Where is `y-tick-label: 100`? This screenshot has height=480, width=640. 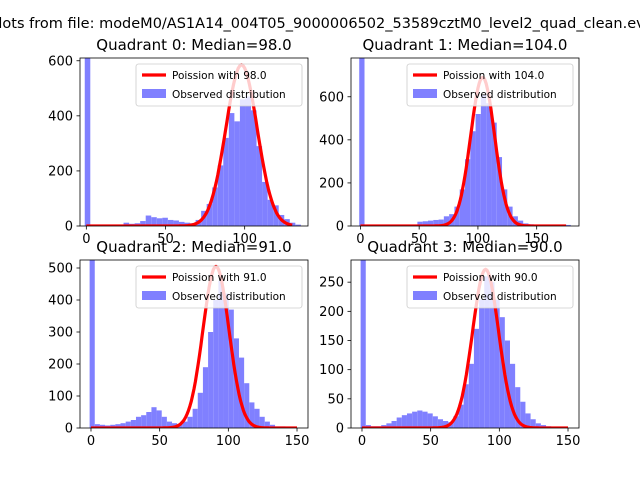 y-tick-label: 100 is located at coordinates (60, 397).